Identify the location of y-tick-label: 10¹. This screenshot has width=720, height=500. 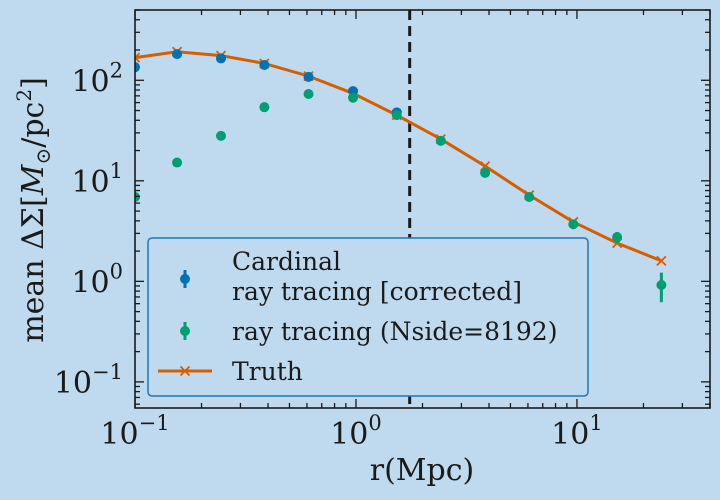
(97, 179).